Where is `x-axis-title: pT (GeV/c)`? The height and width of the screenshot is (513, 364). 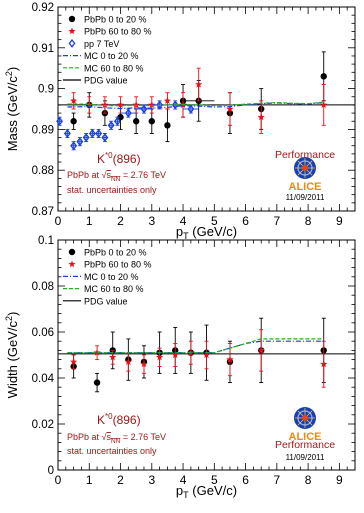
x-axis-title: pT (GeV/c) is located at coordinates (206, 491).